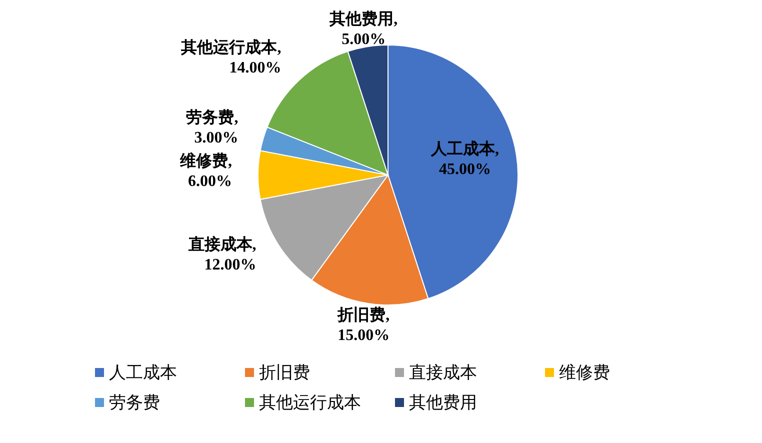  Describe the element at coordinates (465, 159) in the screenshot. I see `data-label: 人工成本,45.00%` at that location.